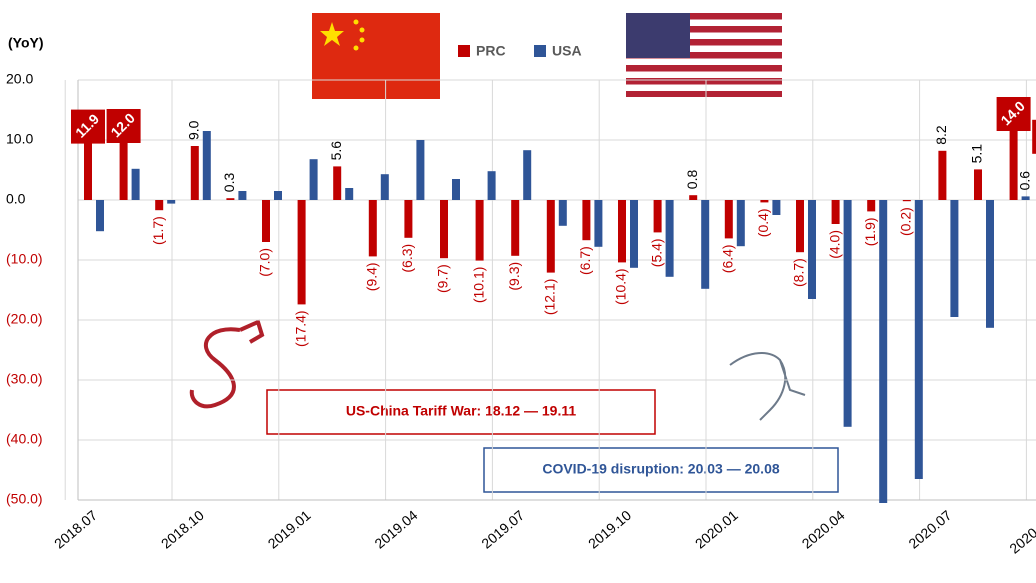 Image resolution: width=1036 pixels, height=583 pixels. What do you see at coordinates (24, 439) in the screenshot?
I see `y-tick-label: (40.0)` at bounding box center [24, 439].